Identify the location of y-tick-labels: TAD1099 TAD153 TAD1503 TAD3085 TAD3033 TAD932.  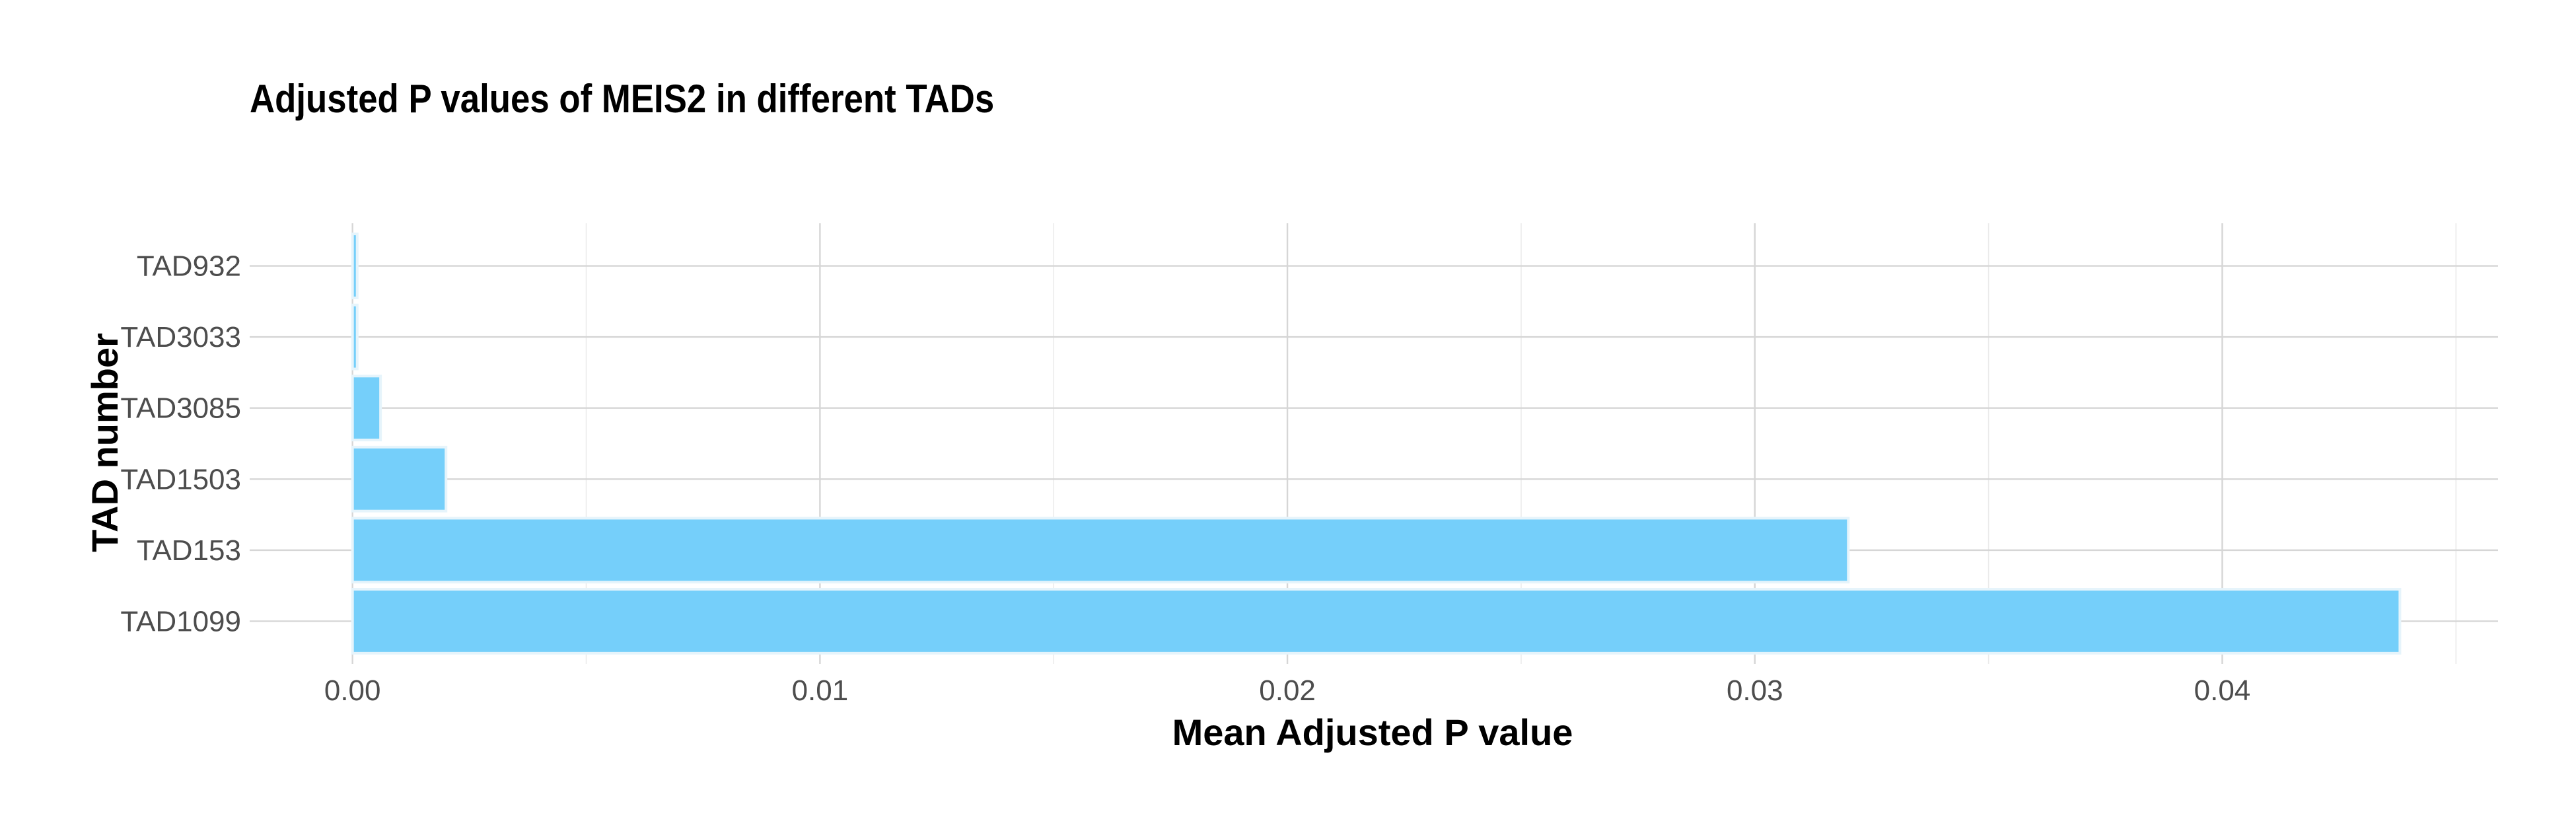
(180, 444).